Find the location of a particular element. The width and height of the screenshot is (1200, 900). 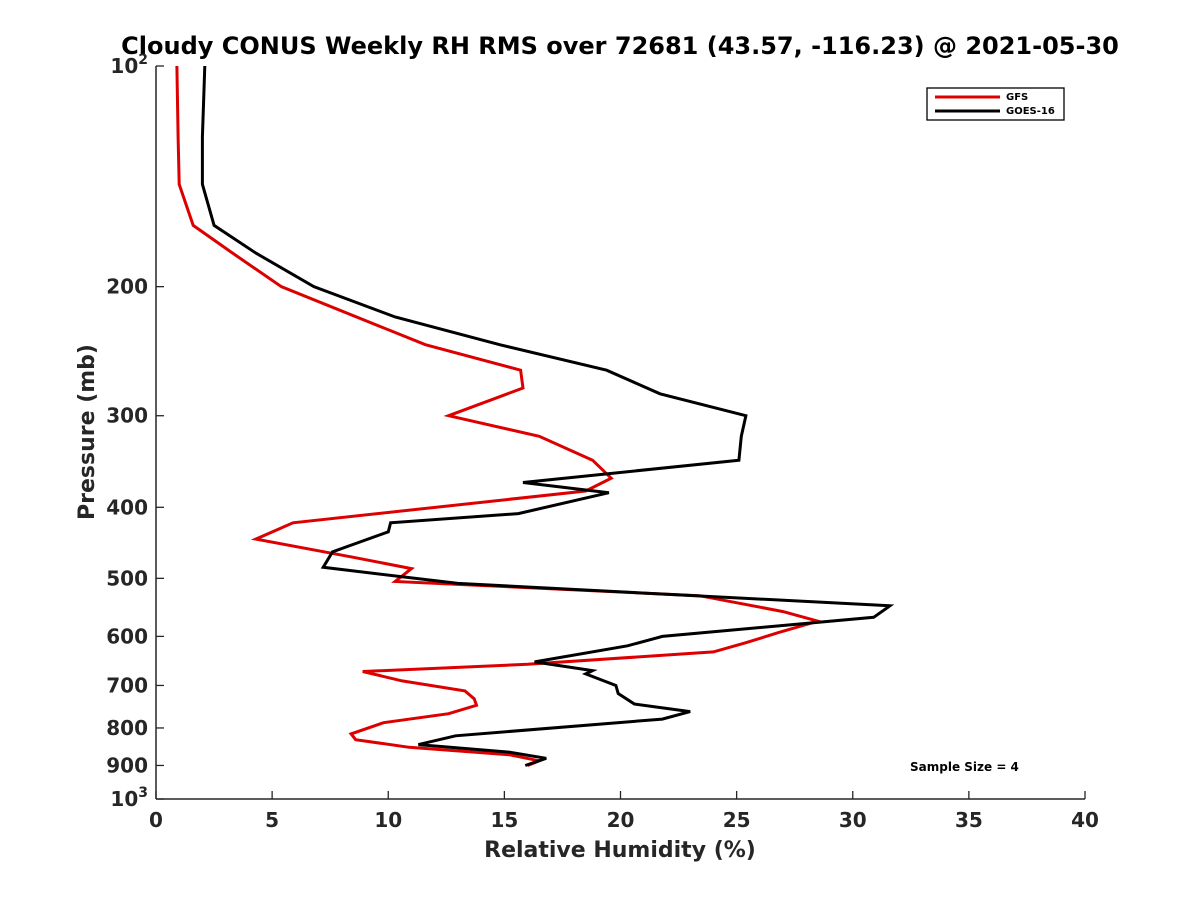

x-tick-label: 25 is located at coordinates (737, 820).